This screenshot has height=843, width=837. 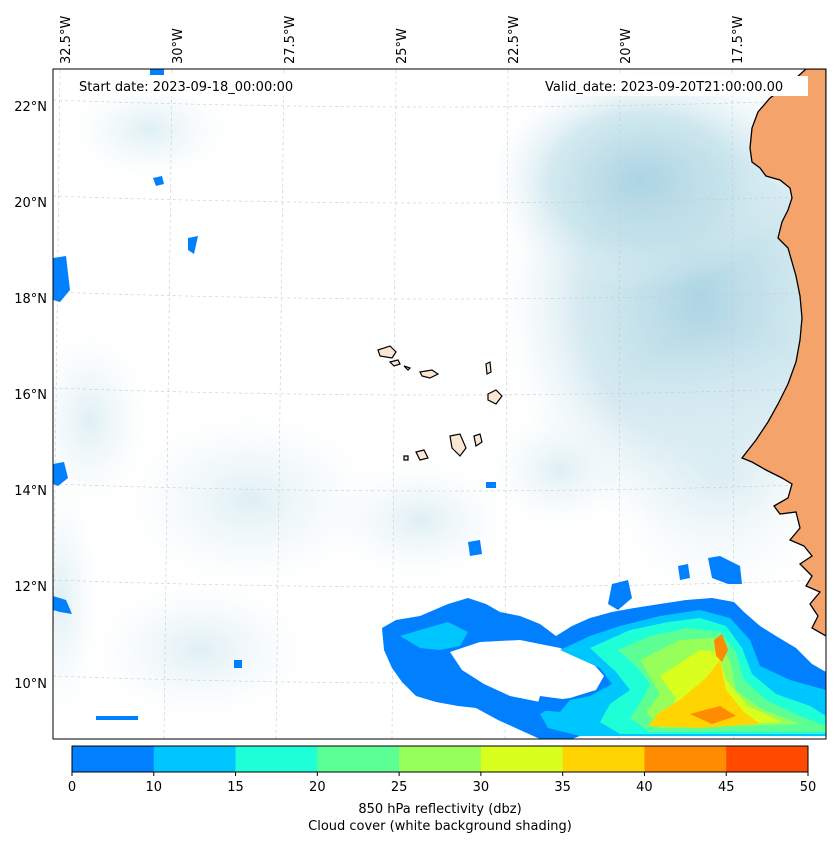 What do you see at coordinates (562, 787) in the screenshot?
I see `colorbar-tick-label: 35` at bounding box center [562, 787].